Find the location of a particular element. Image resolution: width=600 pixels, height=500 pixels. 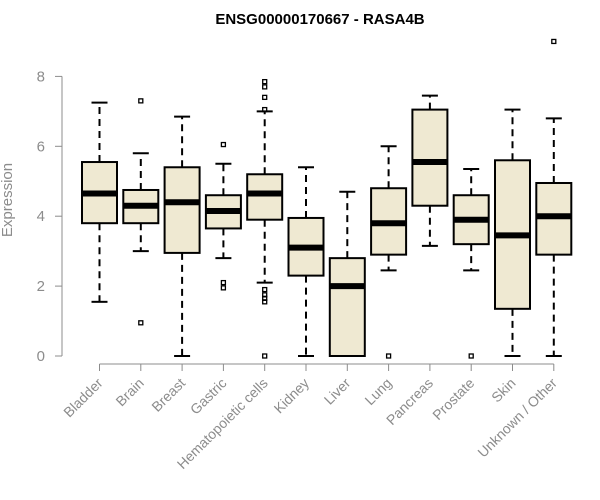

box-bladder is located at coordinates (99, 202).